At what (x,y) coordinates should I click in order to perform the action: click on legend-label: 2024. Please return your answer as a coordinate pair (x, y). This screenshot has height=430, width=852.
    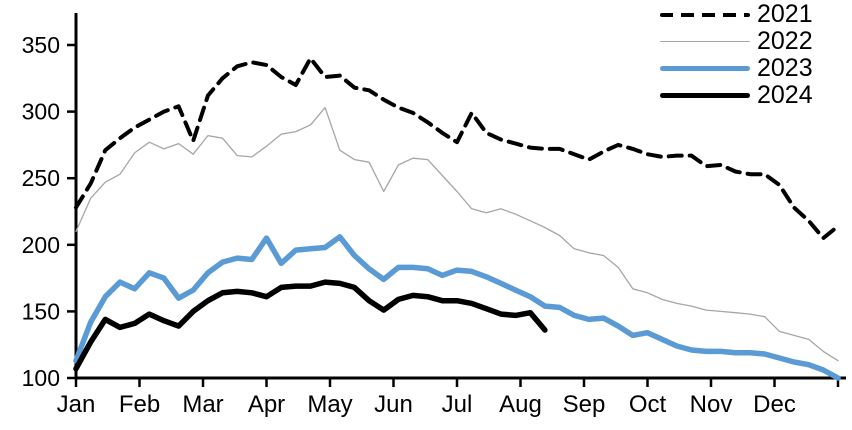
    Looking at the image, I should click on (785, 95).